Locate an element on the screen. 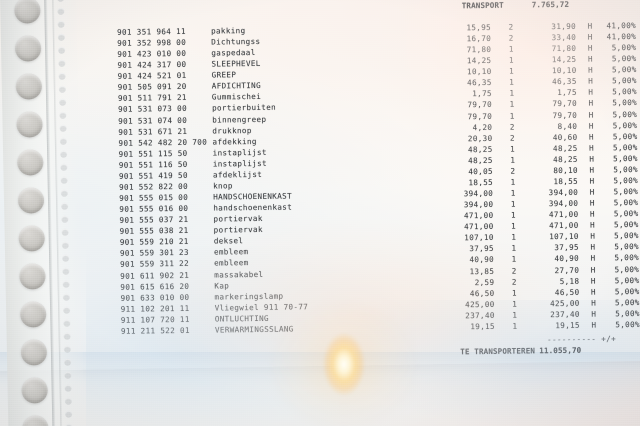 This screenshot has width=640, height=426. amount-cell: 19,15 is located at coordinates (567, 325).